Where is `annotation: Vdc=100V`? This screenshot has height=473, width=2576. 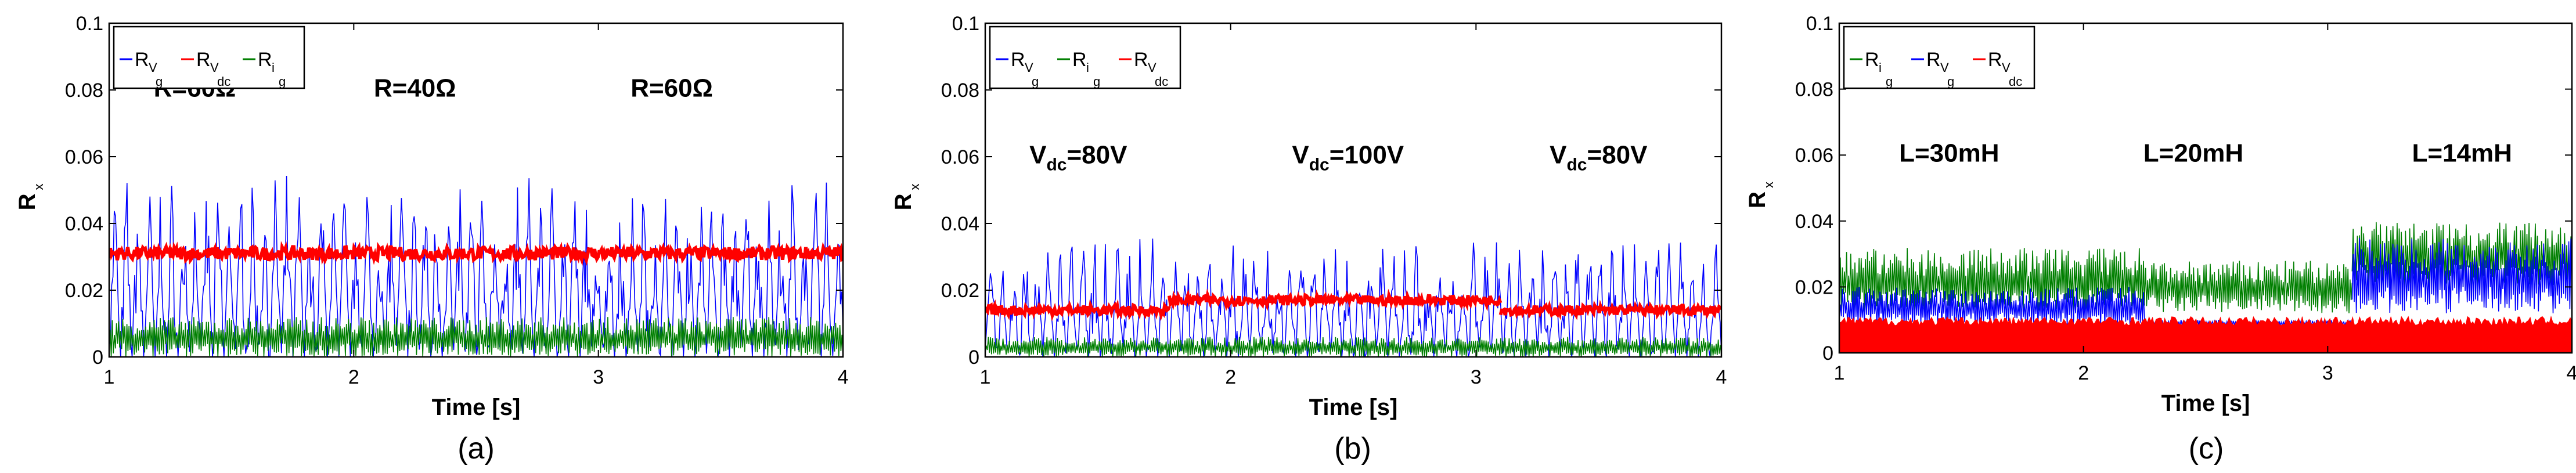 annotation: Vdc=100V is located at coordinates (1348, 158).